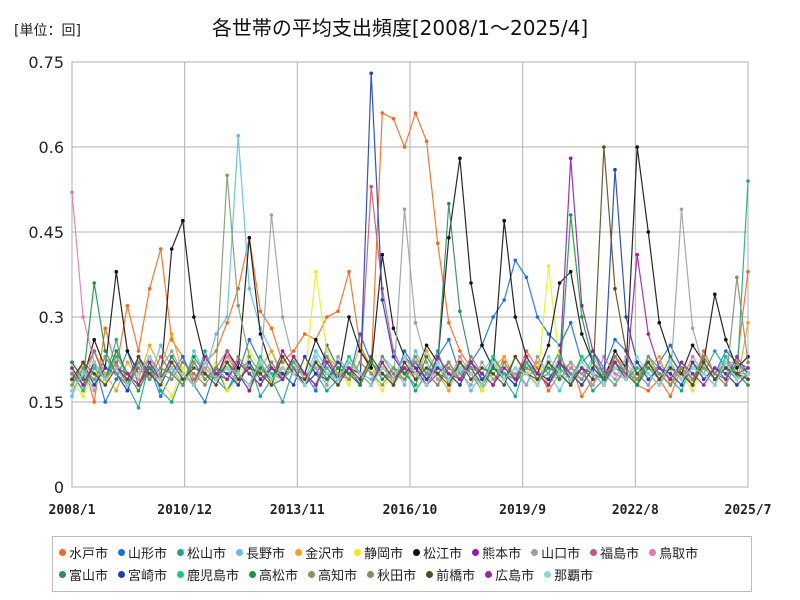 The height and width of the screenshot is (600, 800). What do you see at coordinates (496, 552) in the screenshot?
I see `legend-item: 熊本市` at bounding box center [496, 552].